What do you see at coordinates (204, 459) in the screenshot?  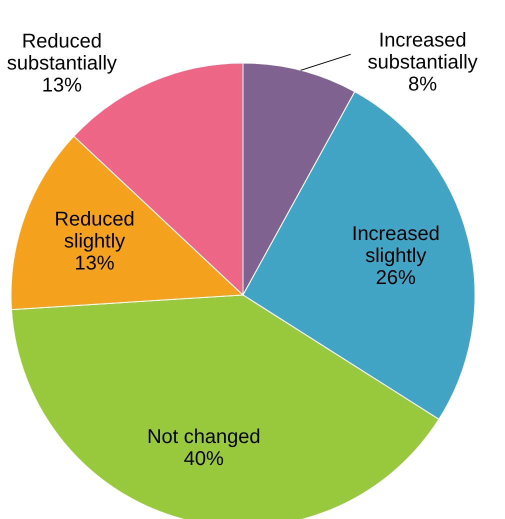 I see `data-label: 40%` at bounding box center [204, 459].